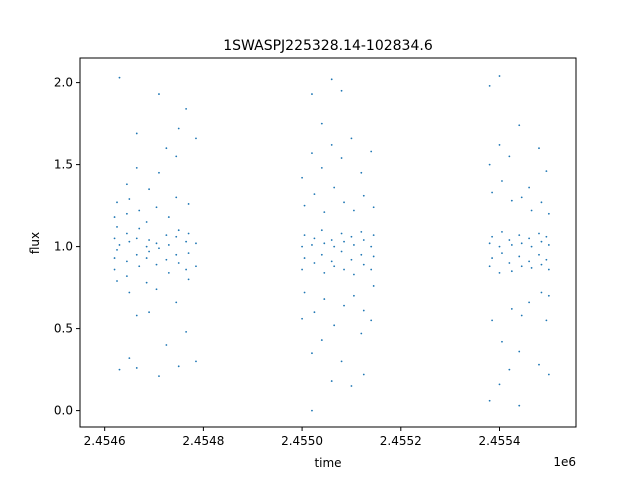 This screenshot has width=640, height=480. I want to click on y-tick-label: 0.0, so click(63, 411).